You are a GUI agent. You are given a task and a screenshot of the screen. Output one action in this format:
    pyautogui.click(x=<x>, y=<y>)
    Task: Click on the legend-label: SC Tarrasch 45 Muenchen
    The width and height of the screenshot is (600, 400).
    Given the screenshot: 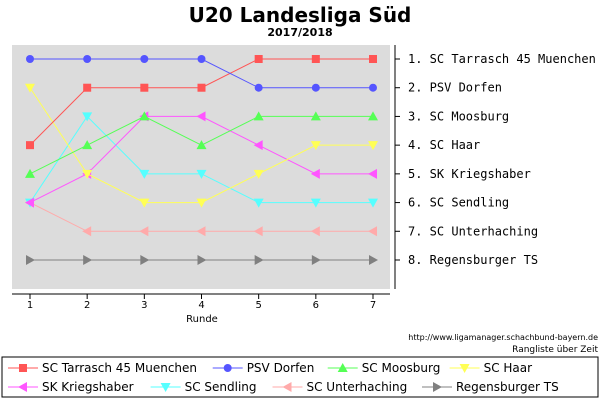 What is the action you would take?
    pyautogui.click(x=119, y=368)
    